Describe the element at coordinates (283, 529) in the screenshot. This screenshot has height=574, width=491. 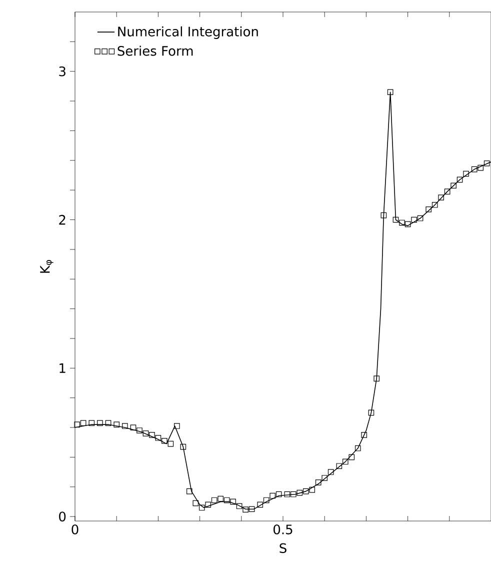
I see `x-tick-label: 0.5` at that location.